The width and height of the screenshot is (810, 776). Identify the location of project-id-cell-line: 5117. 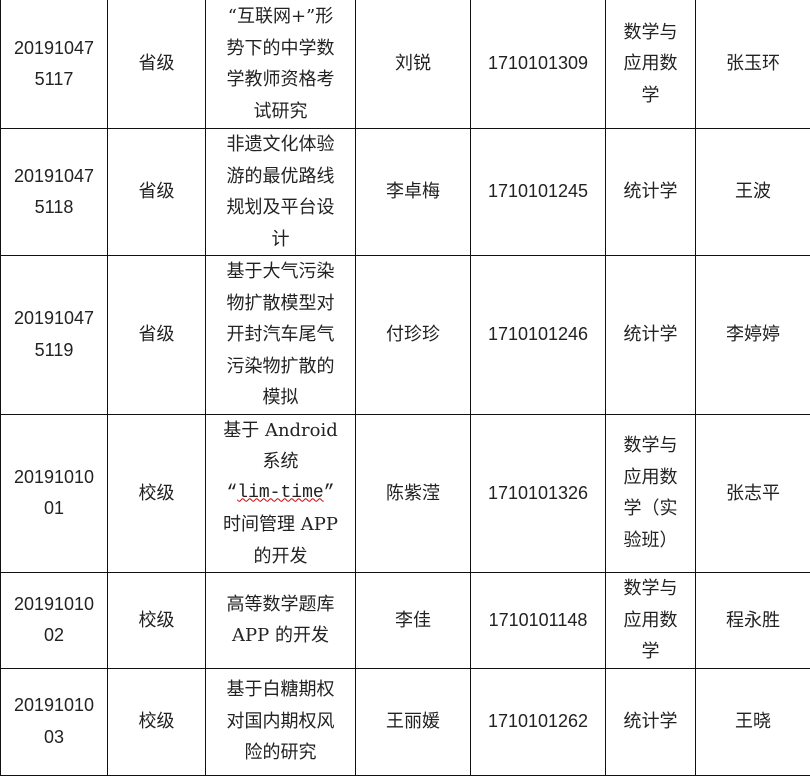
(54, 80).